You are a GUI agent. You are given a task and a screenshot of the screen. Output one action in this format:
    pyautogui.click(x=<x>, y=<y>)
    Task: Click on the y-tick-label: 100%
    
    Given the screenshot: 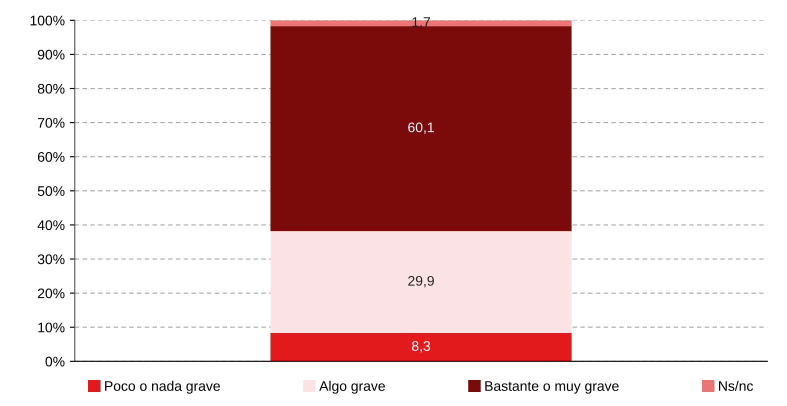 What is the action you would take?
    pyautogui.click(x=47, y=21)
    